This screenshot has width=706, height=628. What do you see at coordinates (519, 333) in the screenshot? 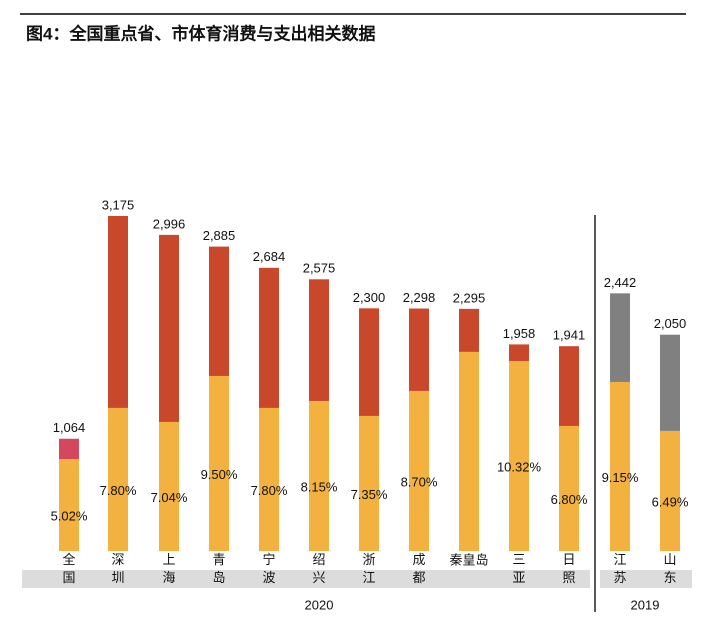
I see `total-label: 1,958` at bounding box center [519, 333].